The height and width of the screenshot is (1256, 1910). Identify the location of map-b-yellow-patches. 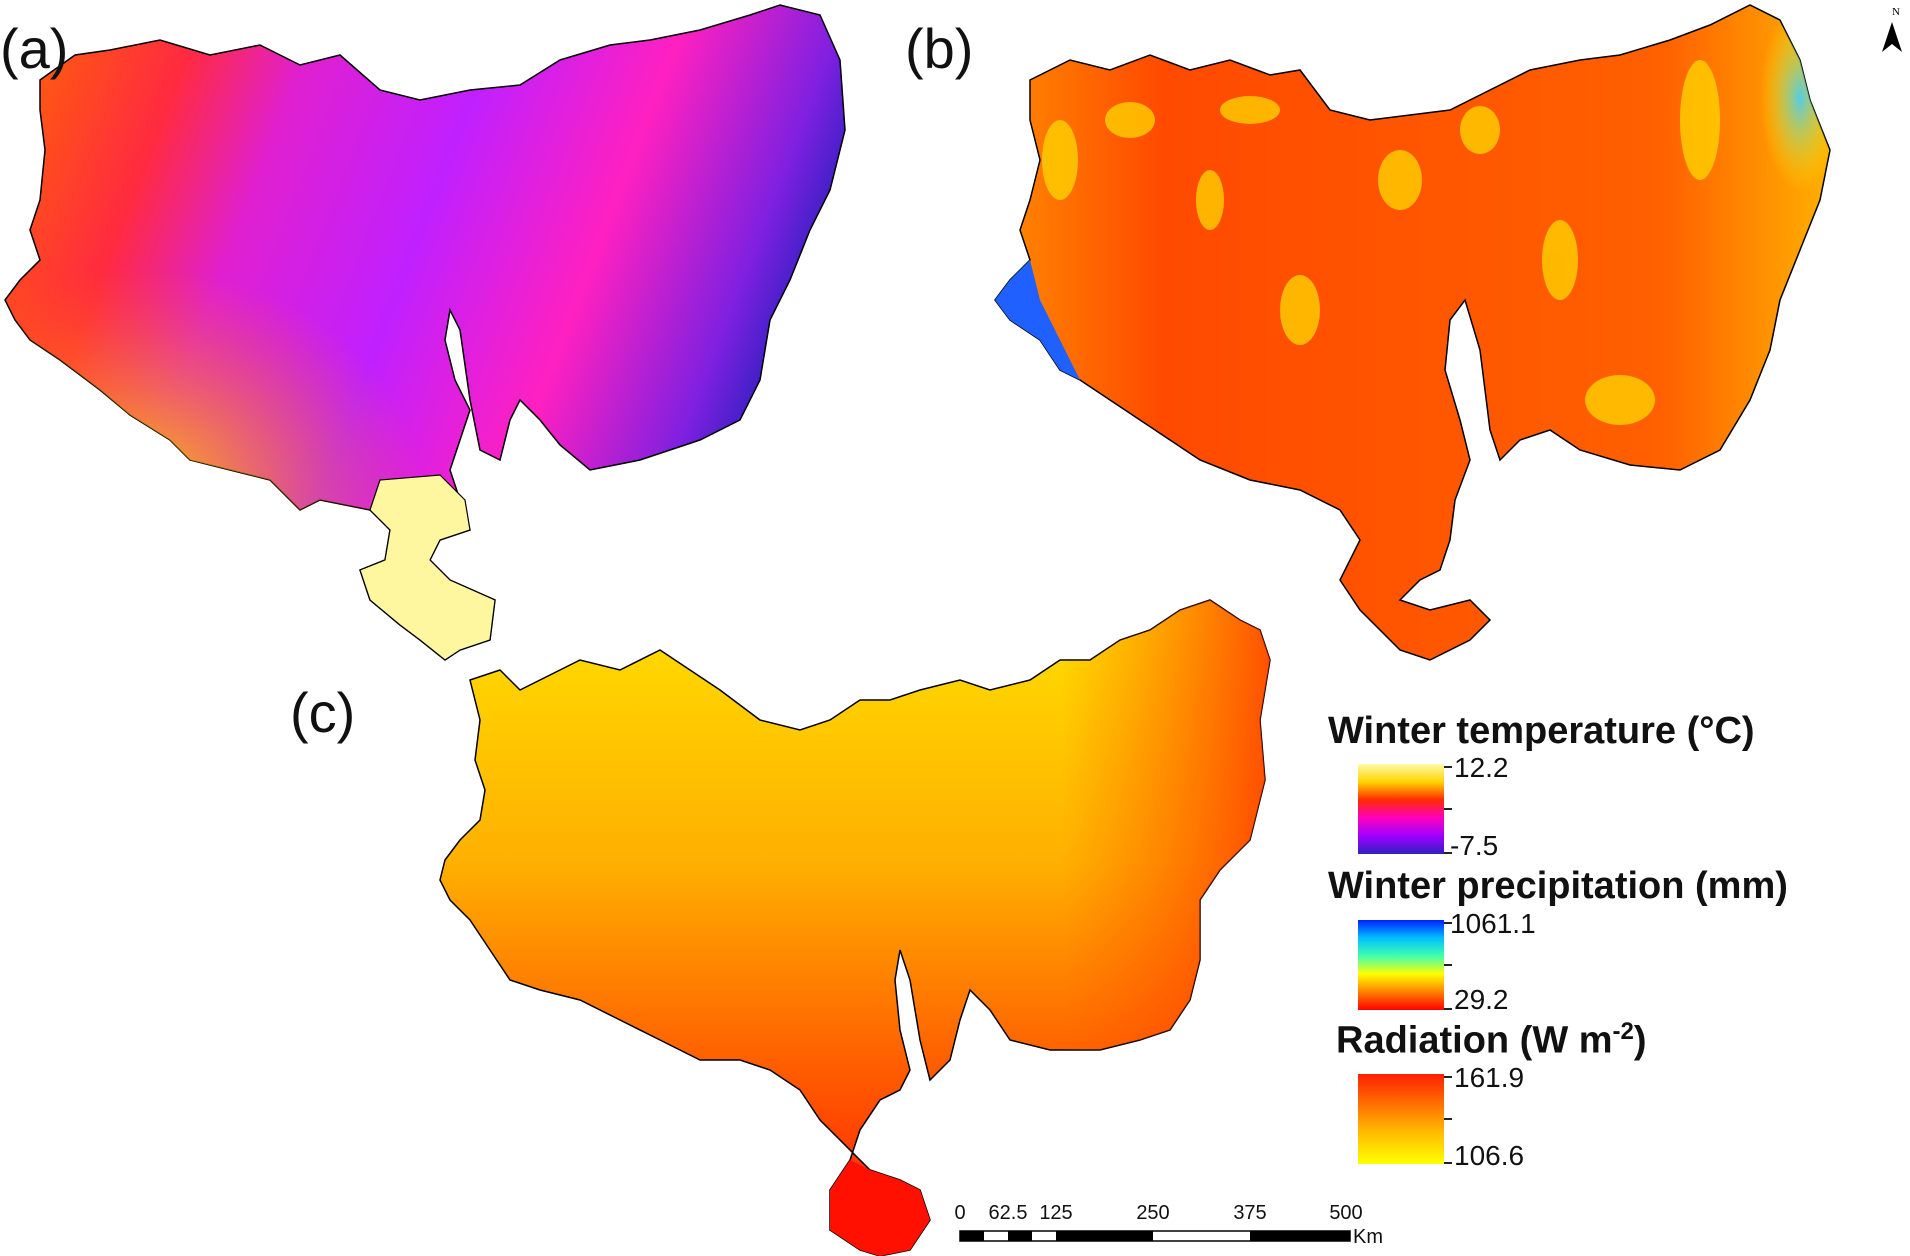
(1381, 242).